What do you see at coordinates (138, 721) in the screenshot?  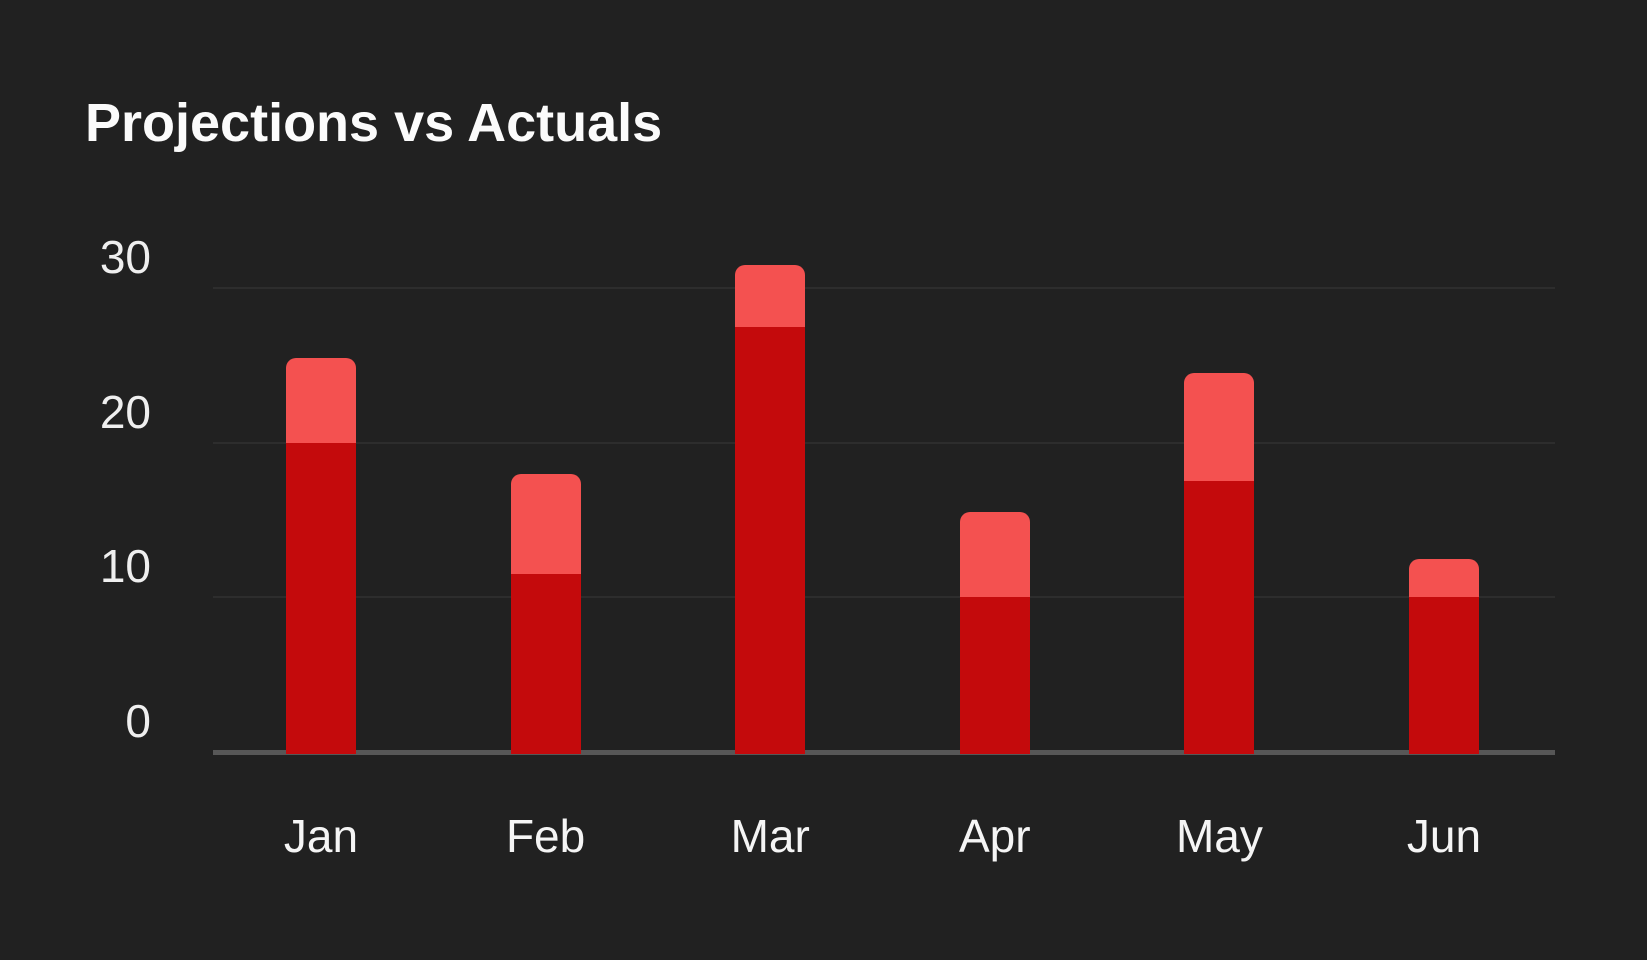 I see `y-axis-tick-label: 0` at bounding box center [138, 721].